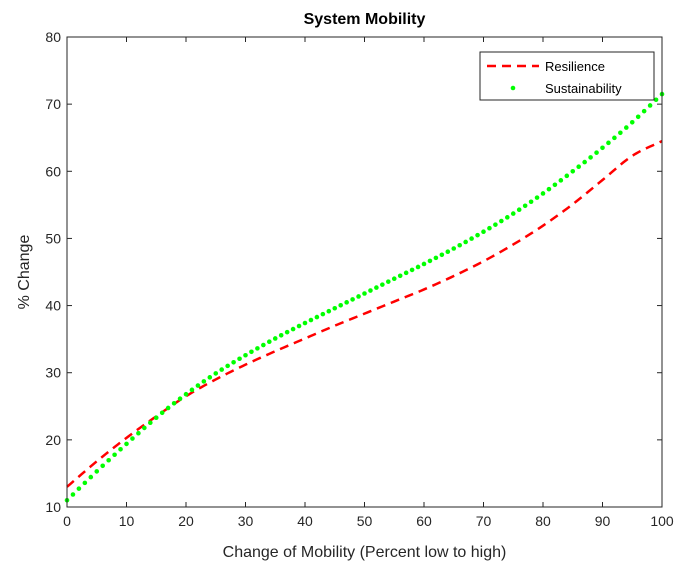 The height and width of the screenshot is (570, 677). What do you see at coordinates (53, 507) in the screenshot?
I see `y-tick-label: 10` at bounding box center [53, 507].